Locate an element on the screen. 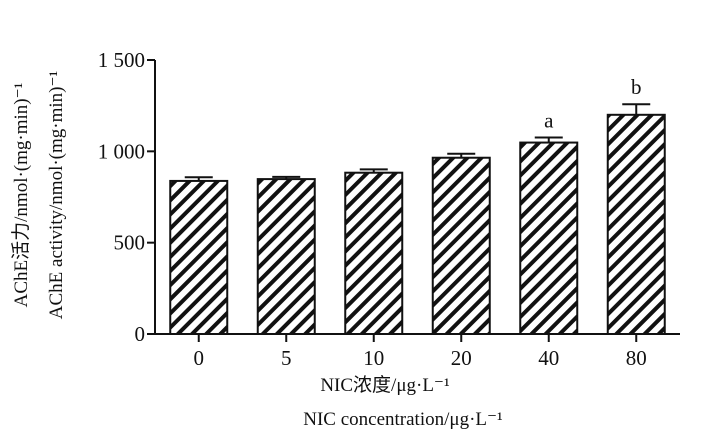  y-tick-label: 0 is located at coordinates (140, 334).